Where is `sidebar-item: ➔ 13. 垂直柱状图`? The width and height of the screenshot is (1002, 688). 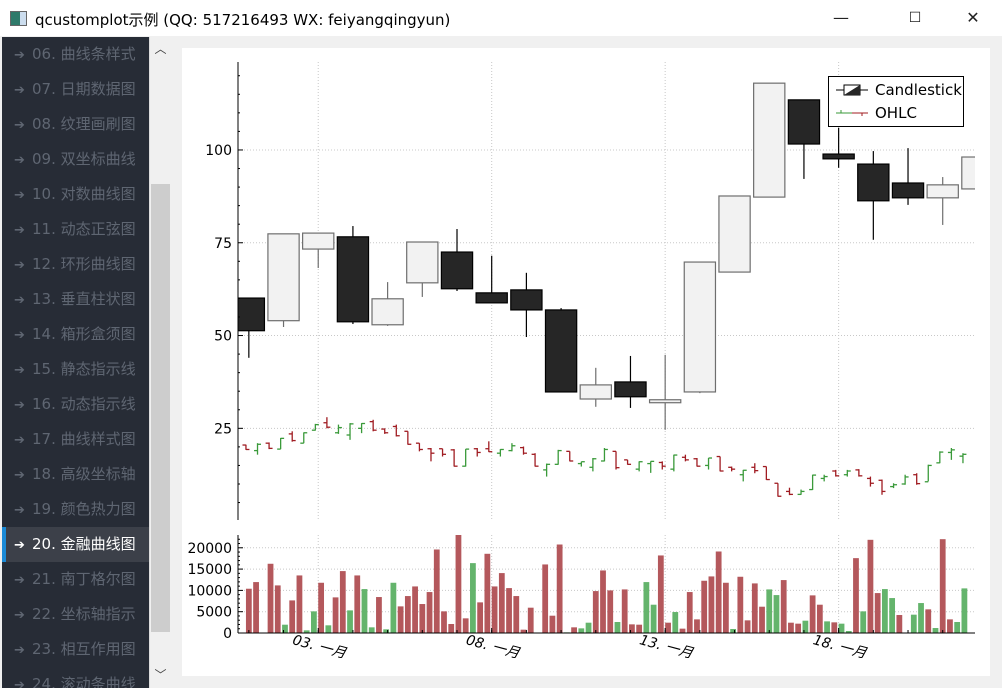 sidebar-item: ➔ 13. 垂直柱状图 is located at coordinates (75, 299).